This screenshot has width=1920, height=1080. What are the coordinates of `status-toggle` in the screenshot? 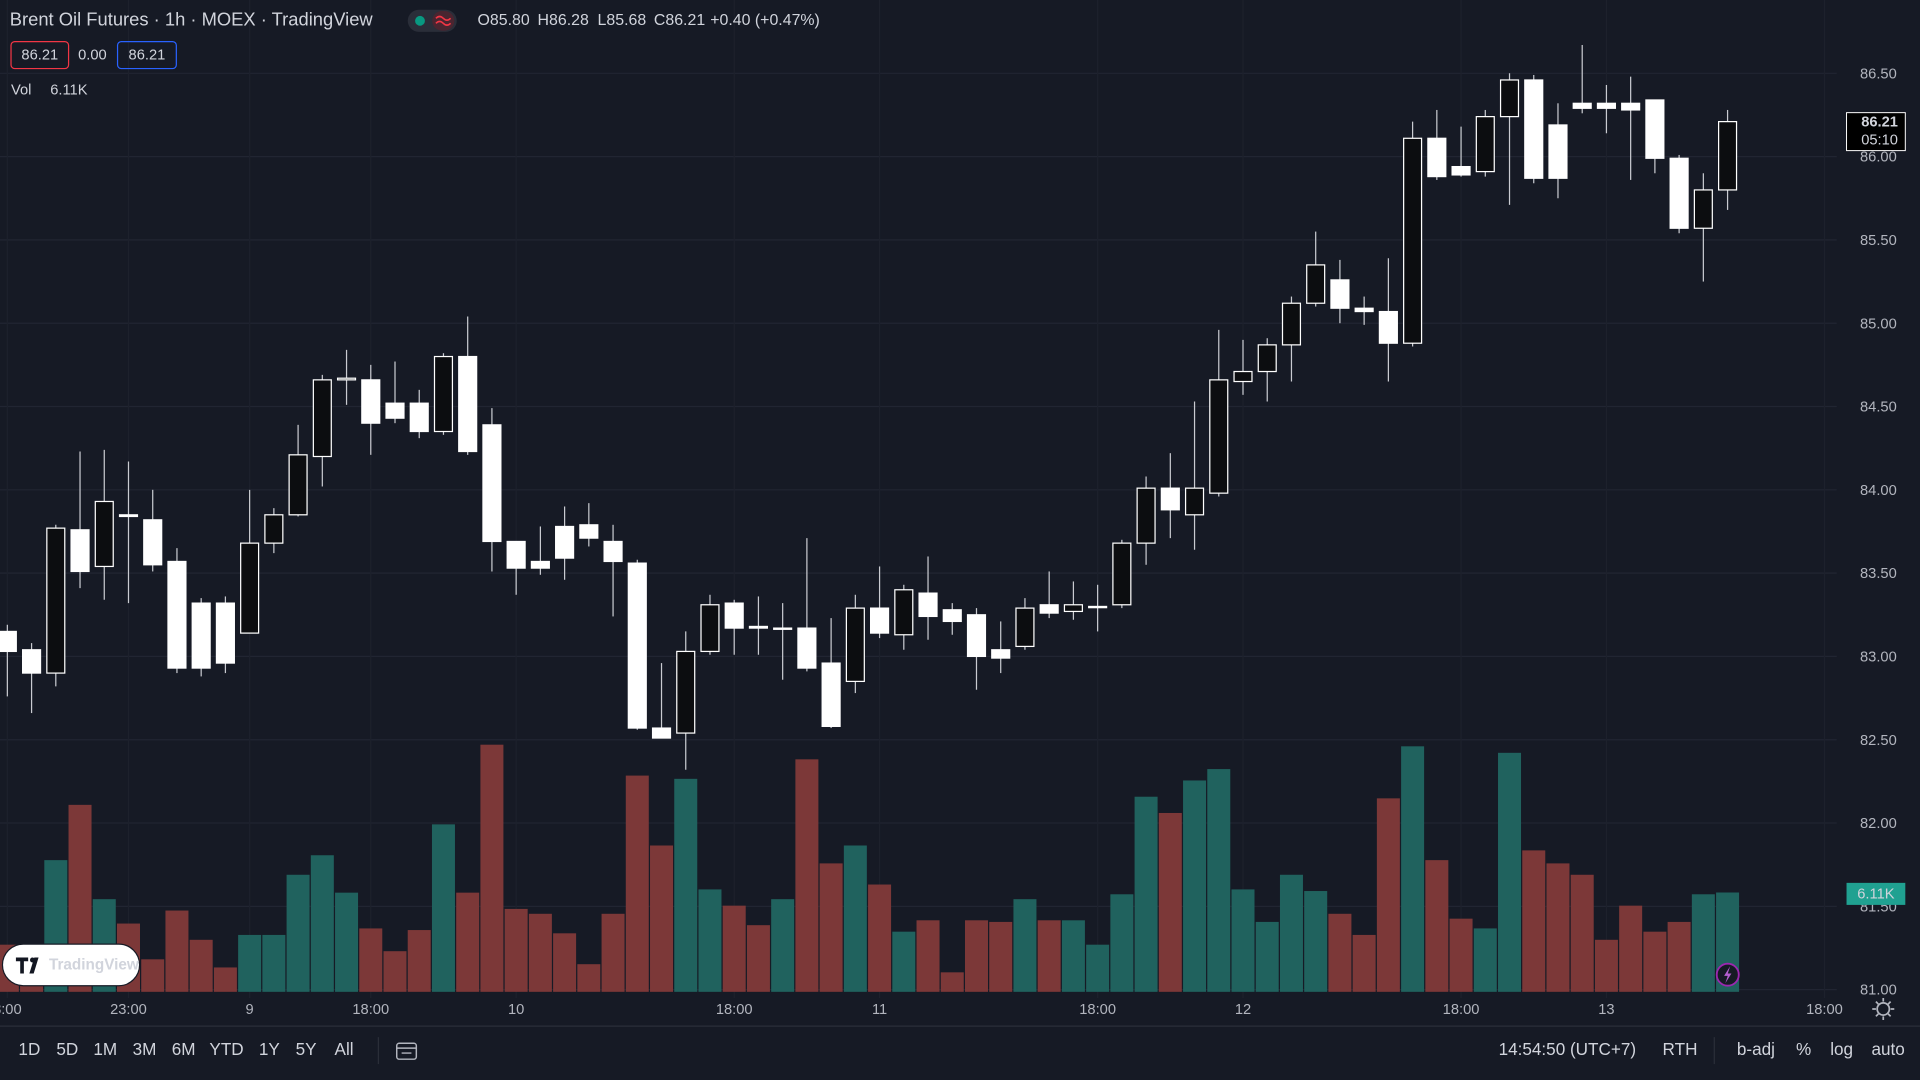 It's located at (432, 20).